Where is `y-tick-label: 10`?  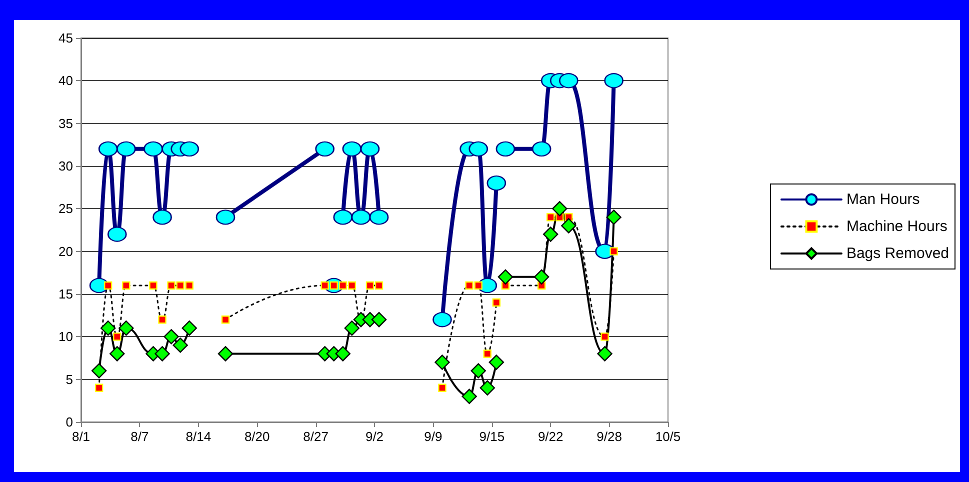 y-tick-label: 10 is located at coordinates (65, 336).